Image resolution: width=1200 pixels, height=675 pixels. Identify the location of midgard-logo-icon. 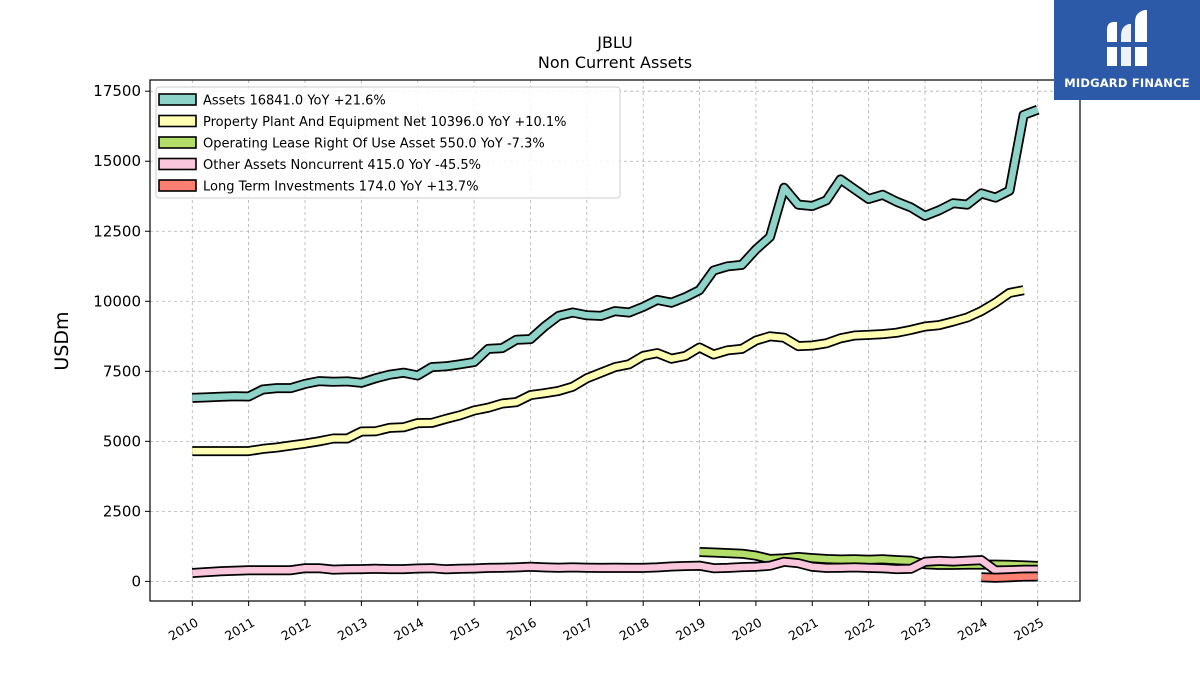
(1127, 38).